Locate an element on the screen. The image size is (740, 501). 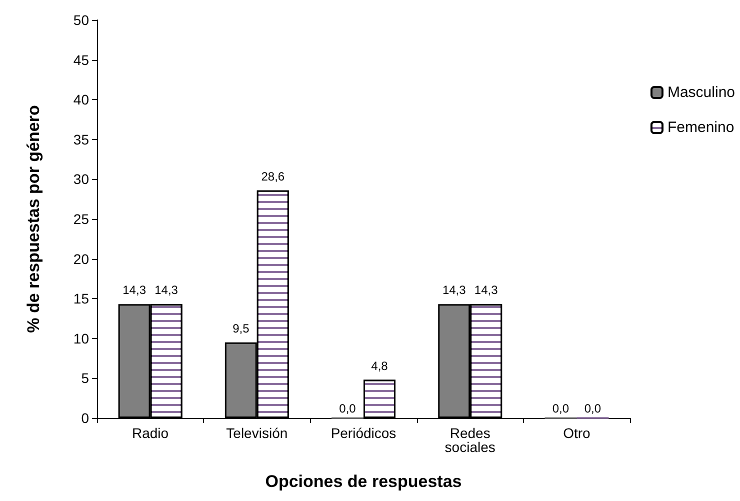
x-tick-label: Periódicos is located at coordinates (363, 433).